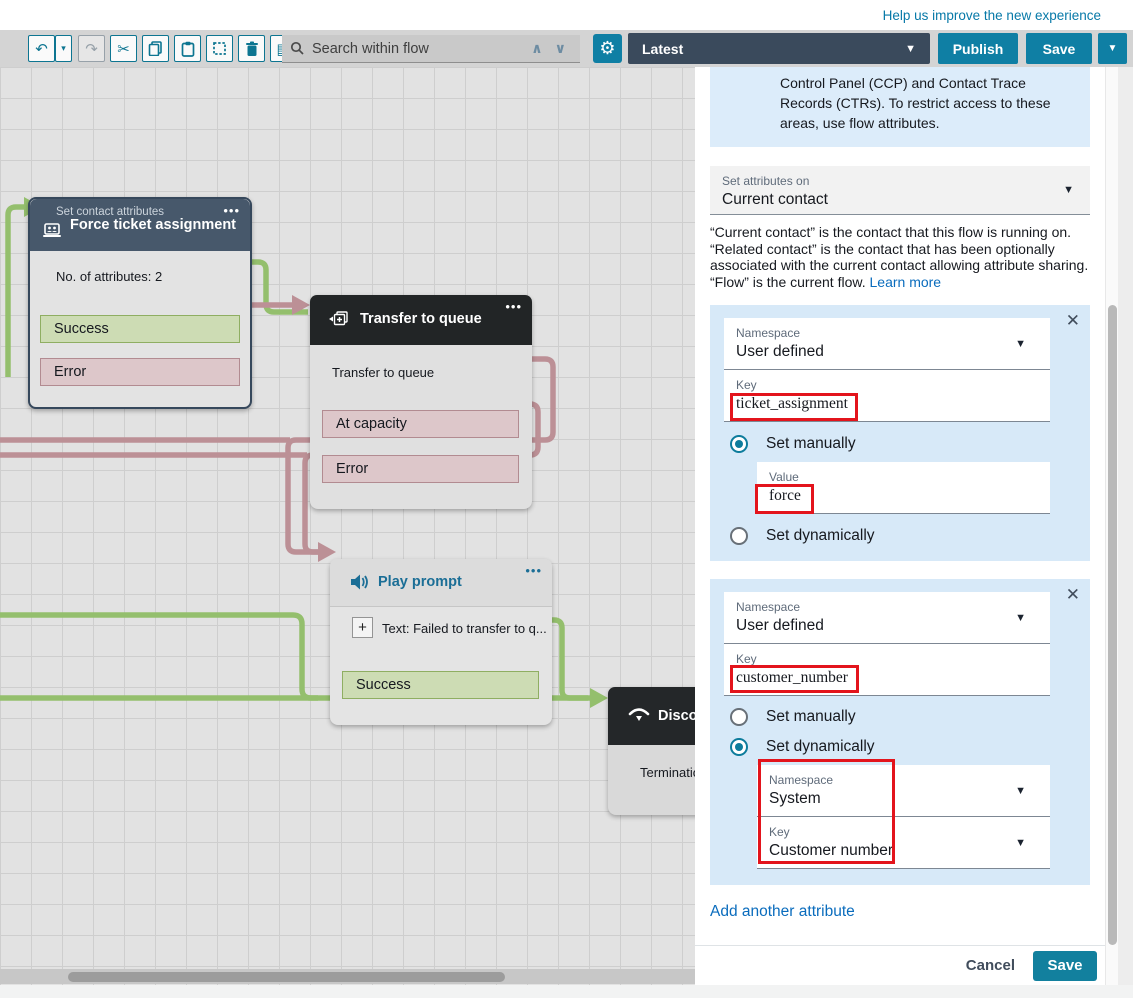 The image size is (1133, 998). Describe the element at coordinates (903, 843) in the screenshot. I see `dynamic-key-select: Key Customer number ▼` at that location.